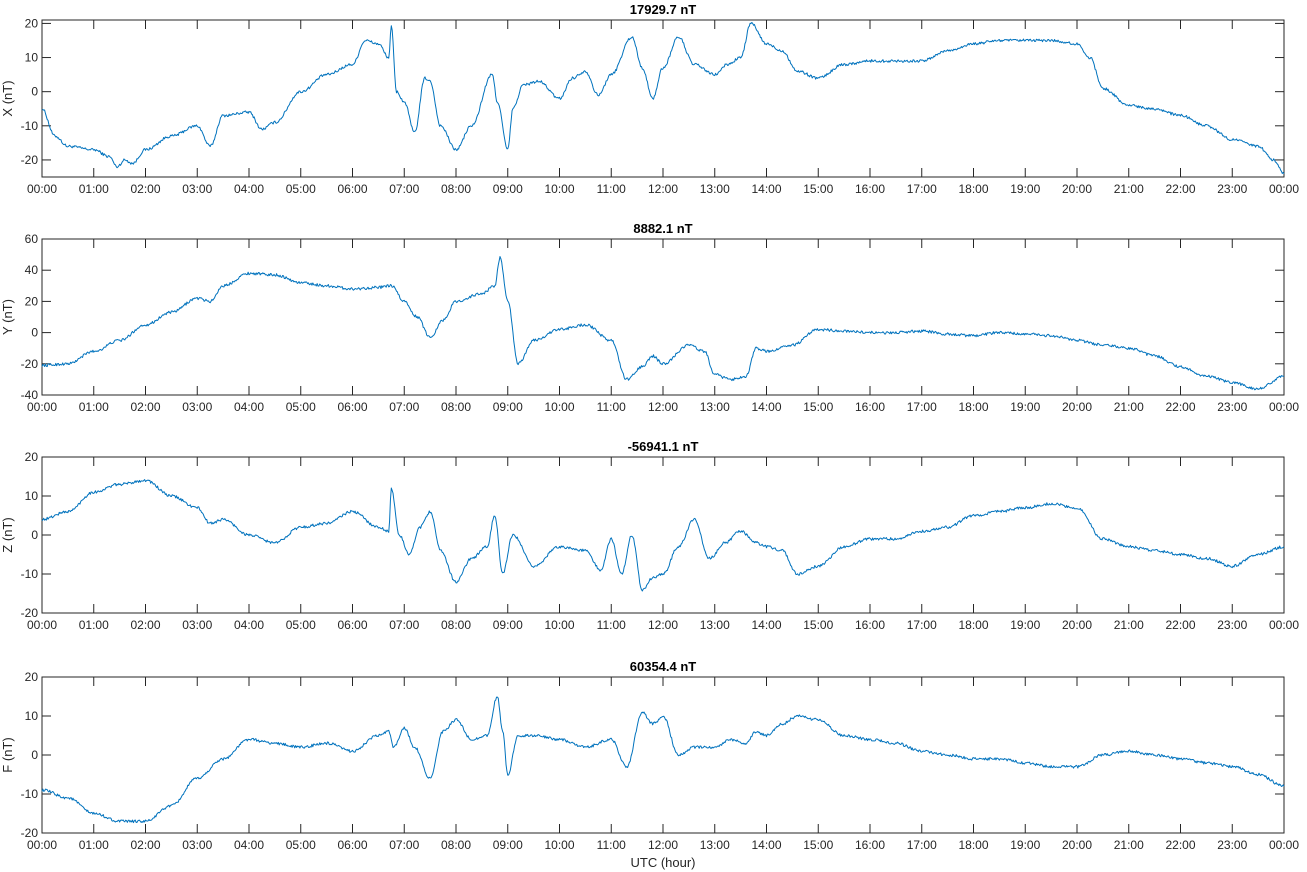 The height and width of the screenshot is (872, 1307). I want to click on x-tick-label: 02:00, so click(145, 189).